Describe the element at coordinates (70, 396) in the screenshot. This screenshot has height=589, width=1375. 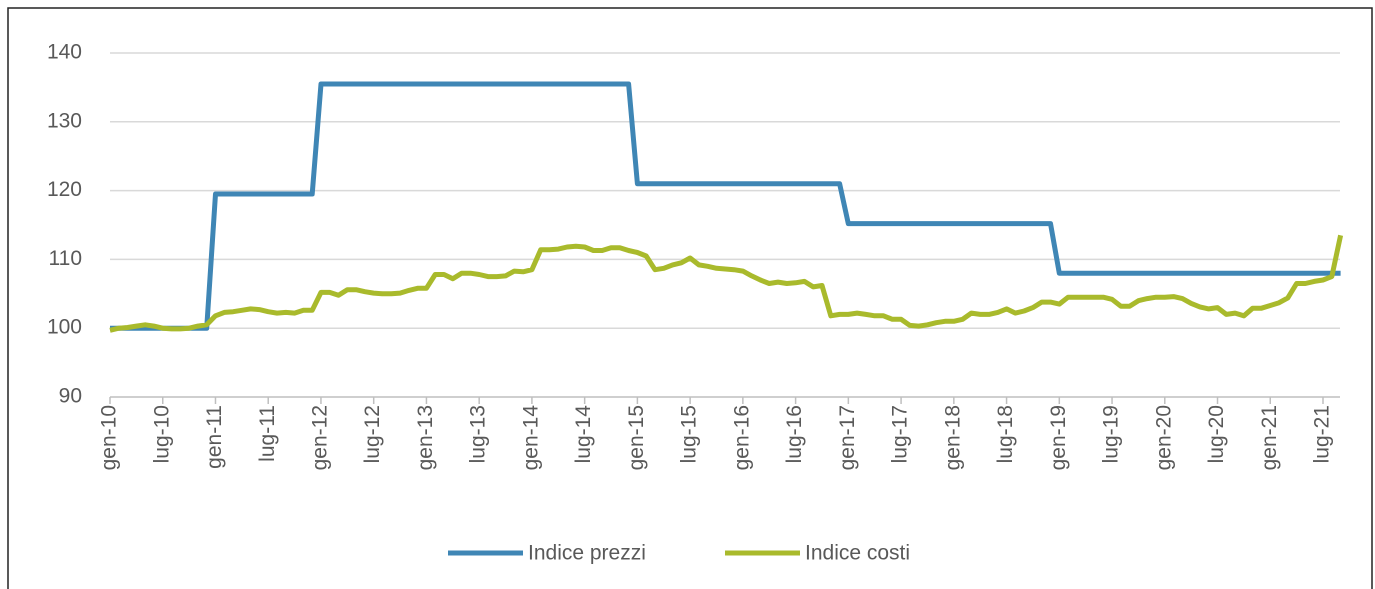
I see `y-tick-label: 90` at that location.